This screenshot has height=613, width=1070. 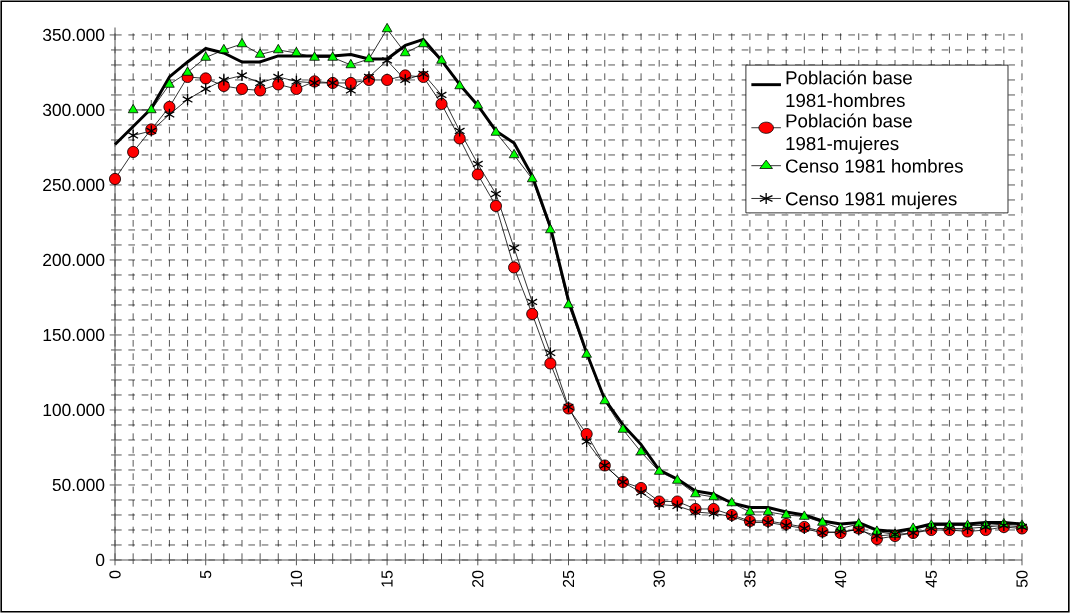 What do you see at coordinates (931, 579) in the screenshot?
I see `x-tick-label: 45` at bounding box center [931, 579].